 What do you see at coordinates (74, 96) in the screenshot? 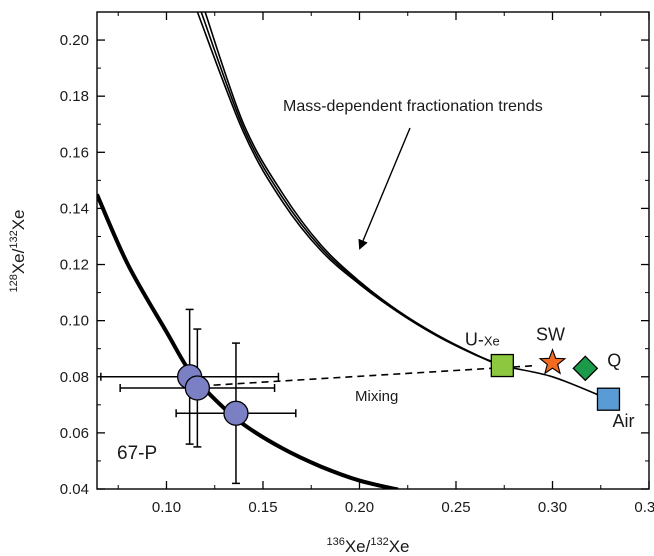
I see `y-tick-label: 0.18` at bounding box center [74, 96].